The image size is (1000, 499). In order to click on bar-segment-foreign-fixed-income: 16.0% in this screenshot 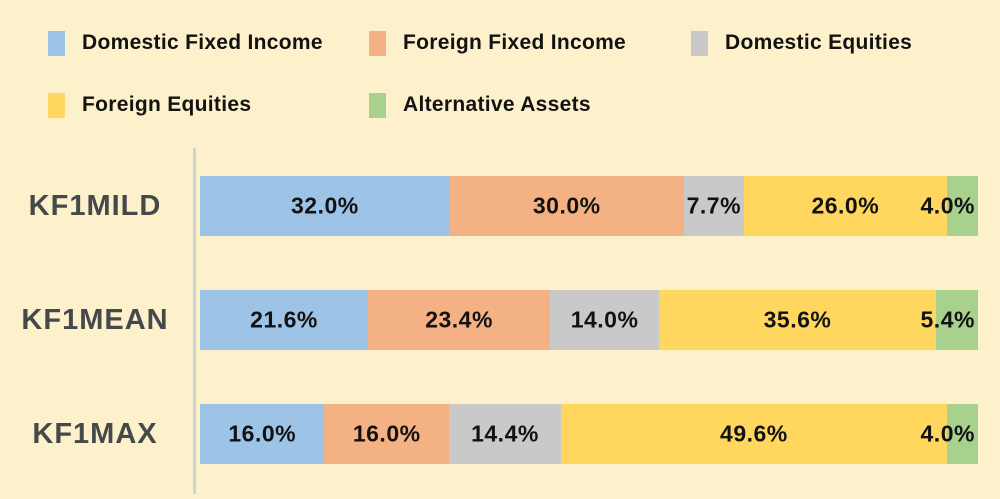, I will do `click(386, 434)`.